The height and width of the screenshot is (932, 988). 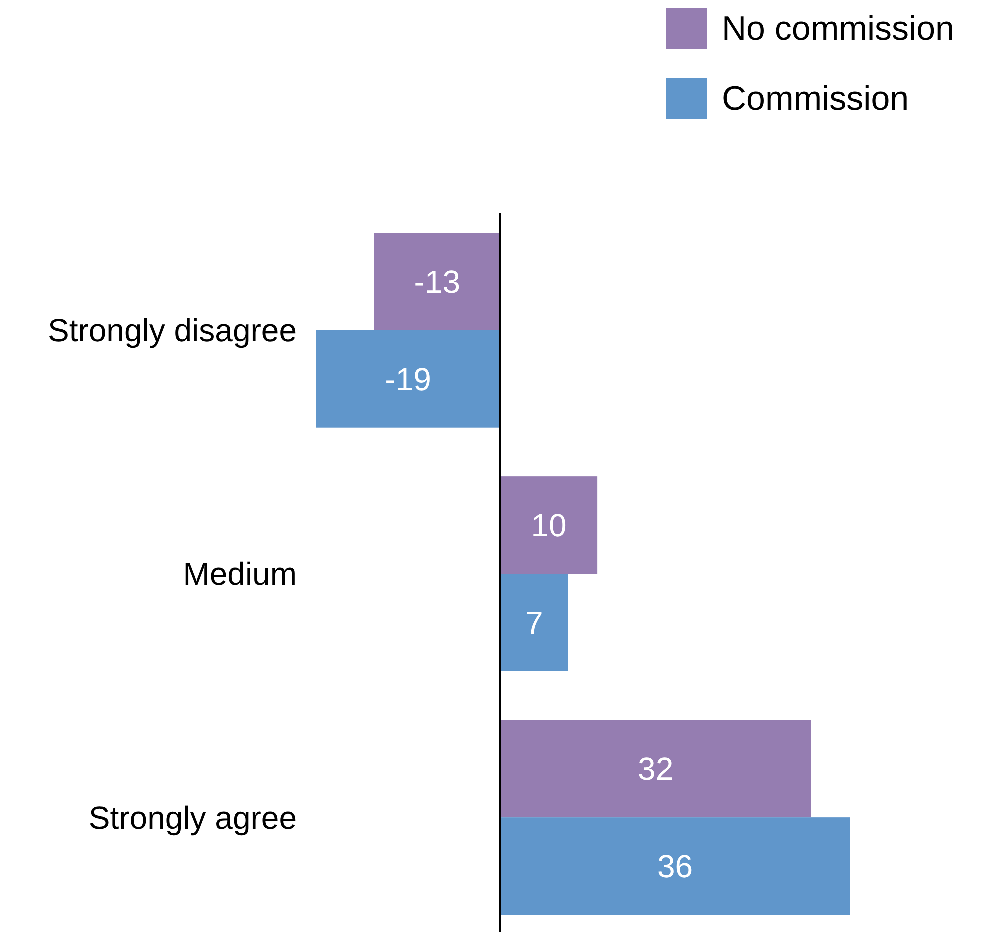 I want to click on data-label: -13, so click(x=437, y=282).